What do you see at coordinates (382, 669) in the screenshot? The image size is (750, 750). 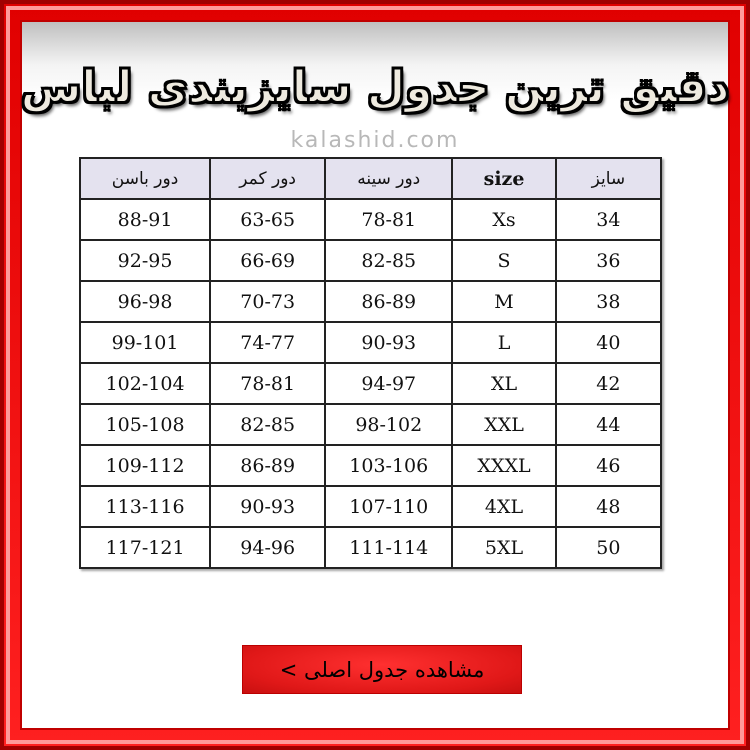 I see `view-original-table-button: مشاهده جدول اصلی >` at bounding box center [382, 669].